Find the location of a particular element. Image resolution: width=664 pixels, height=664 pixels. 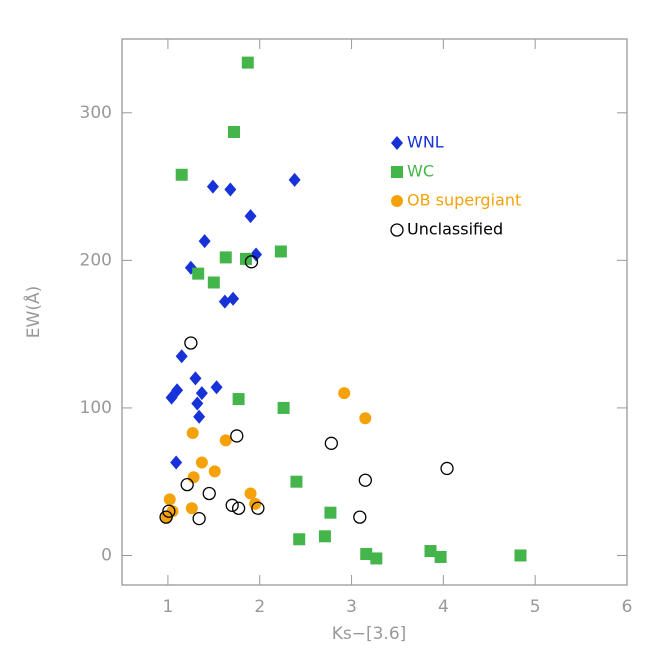

legend-label: WNL is located at coordinates (425, 142).